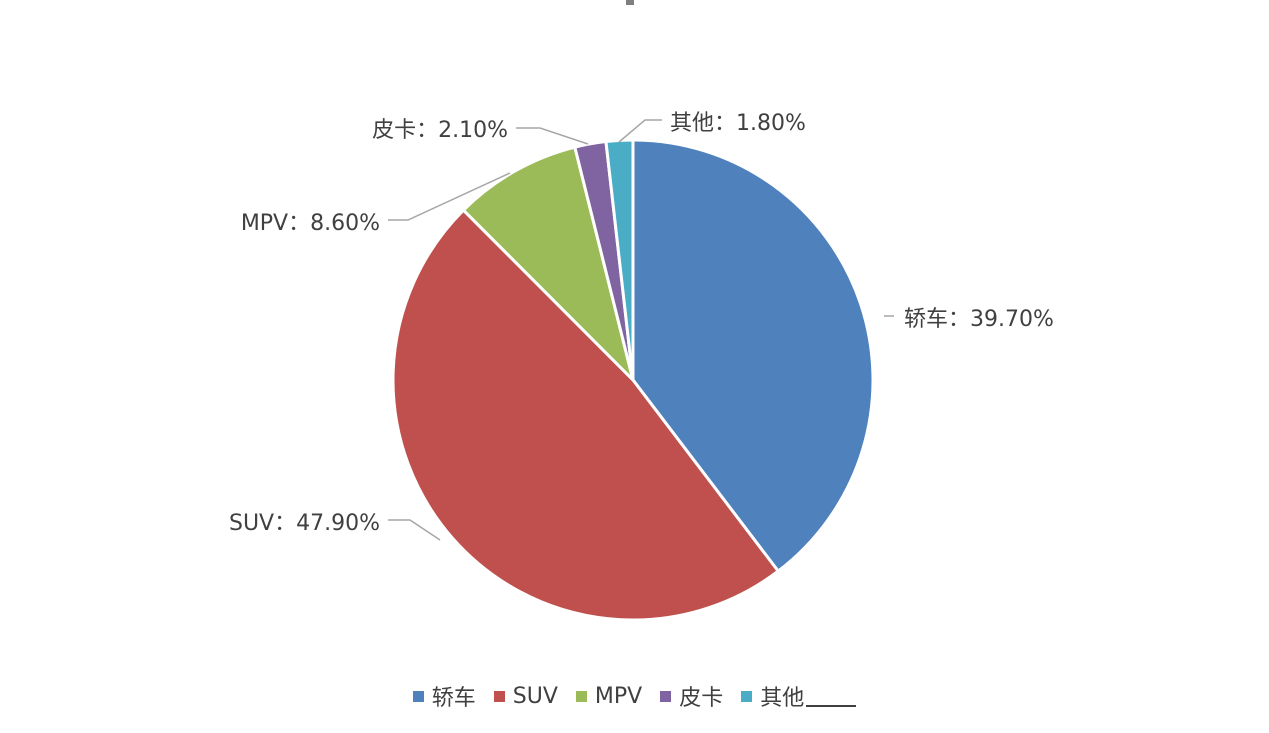 The height and width of the screenshot is (733, 1269). I want to click on pie-slice-sedan, so click(753, 356).